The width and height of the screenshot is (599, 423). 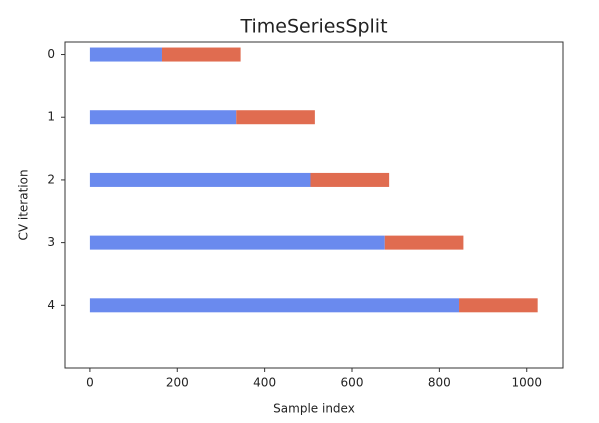 What do you see at coordinates (51, 242) in the screenshot?
I see `y-tick-label: 3` at bounding box center [51, 242].